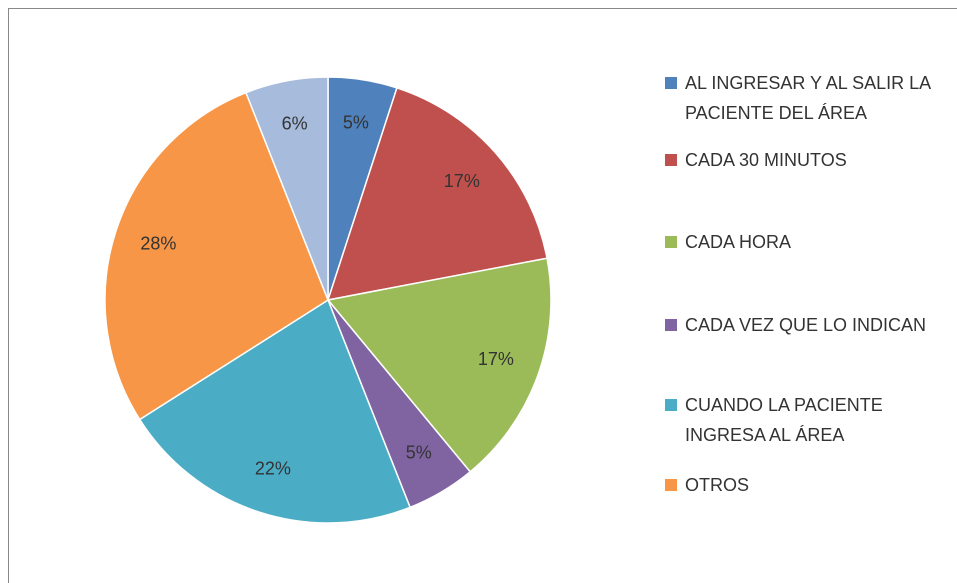  What do you see at coordinates (807, 485) in the screenshot?
I see `legend-item: OTROS` at bounding box center [807, 485].